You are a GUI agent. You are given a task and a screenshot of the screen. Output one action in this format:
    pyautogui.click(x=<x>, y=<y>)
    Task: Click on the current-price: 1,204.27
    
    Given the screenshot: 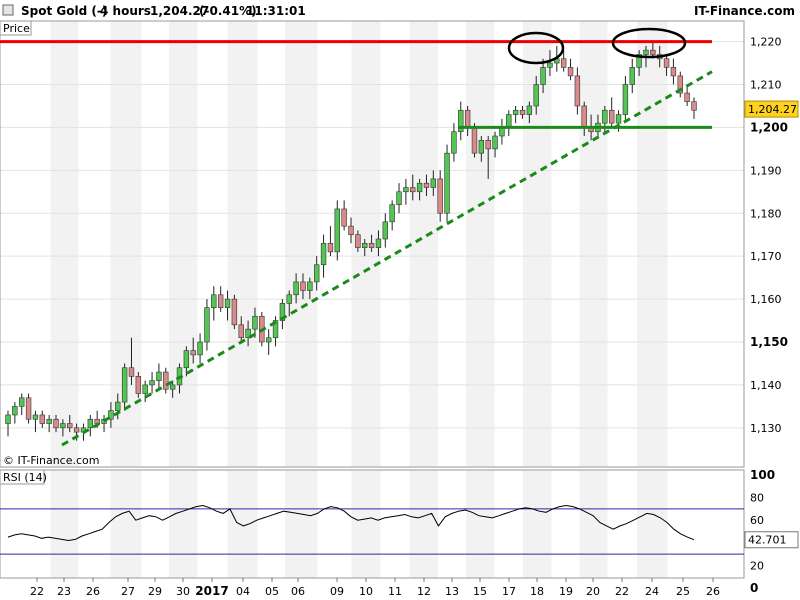 What is the action you would take?
    pyautogui.click(x=179, y=11)
    